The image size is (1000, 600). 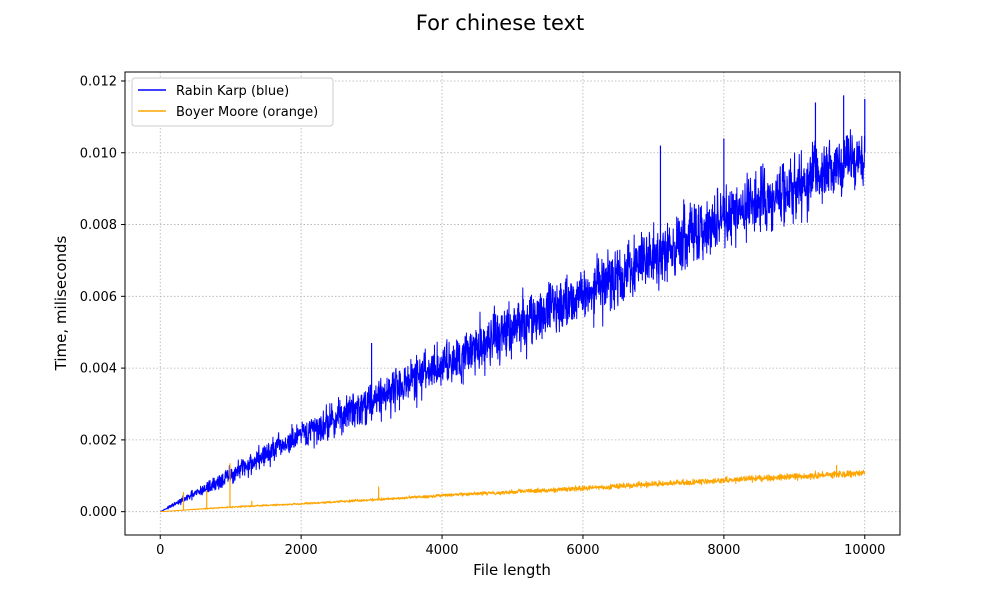 What do you see at coordinates (232, 91) in the screenshot?
I see `legend-label-rabin-karp: Rabin Karp (blue)` at bounding box center [232, 91].